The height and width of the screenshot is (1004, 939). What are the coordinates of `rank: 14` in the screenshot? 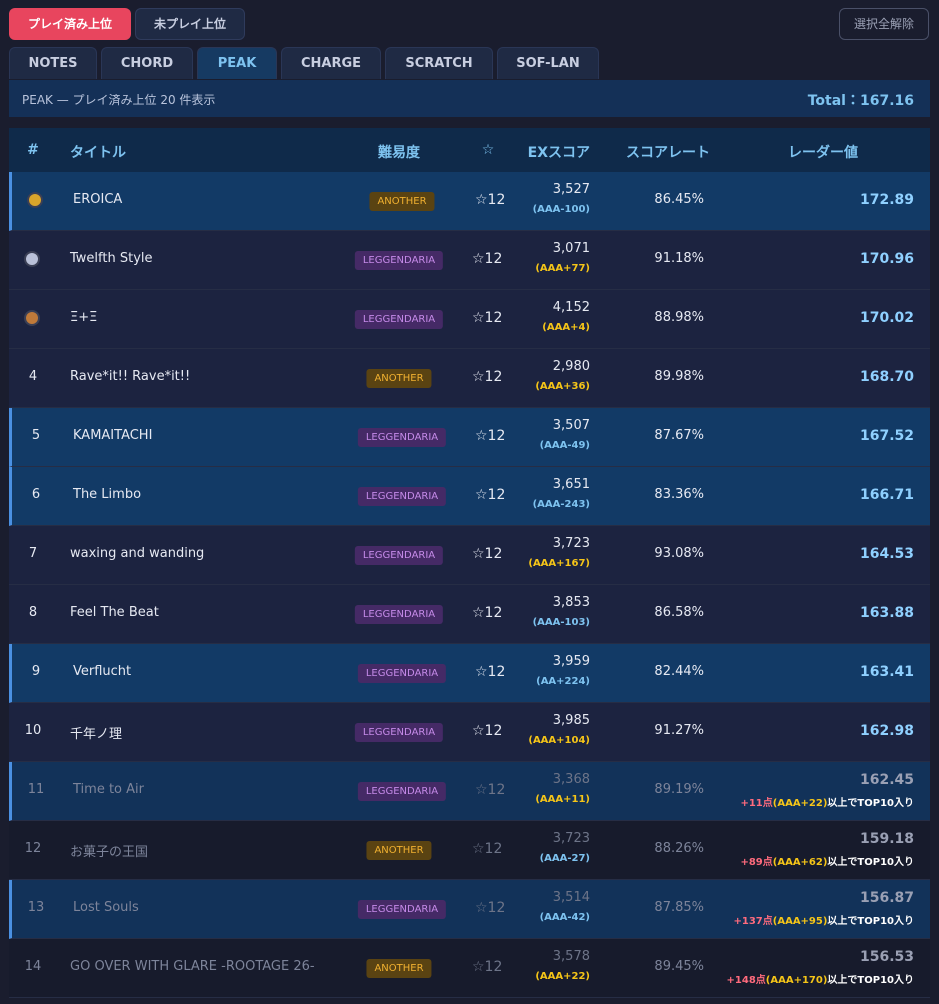 It's located at (33, 966).